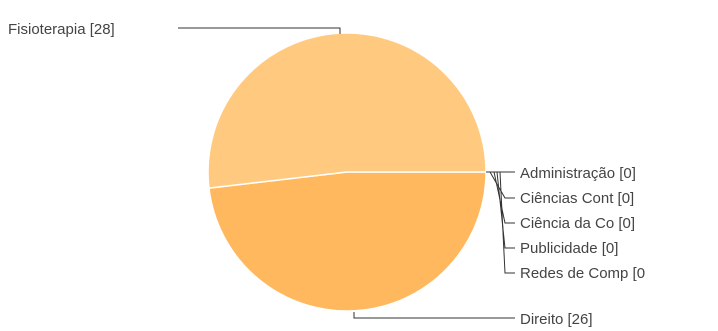  Describe the element at coordinates (577, 223) in the screenshot. I see `slice-label-ciencia-da-co: Ciência da Co [0]` at that location.